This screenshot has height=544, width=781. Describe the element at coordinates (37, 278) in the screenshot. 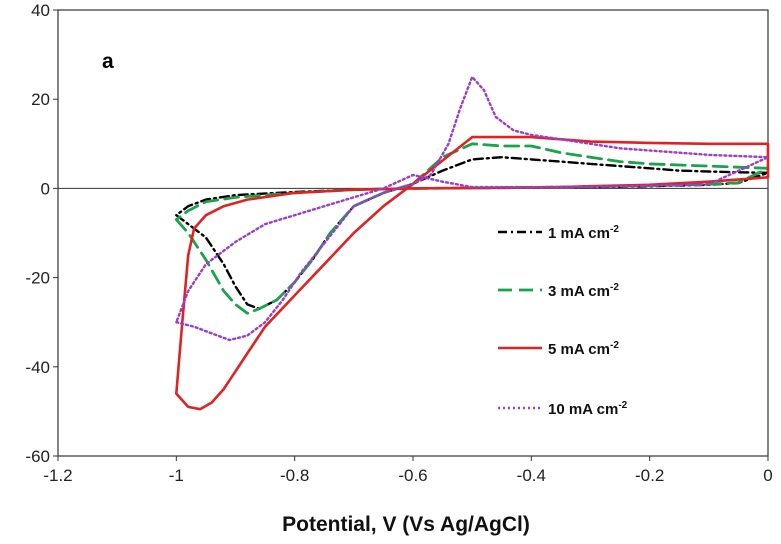

I see `y-tick-label: -20` at that location.